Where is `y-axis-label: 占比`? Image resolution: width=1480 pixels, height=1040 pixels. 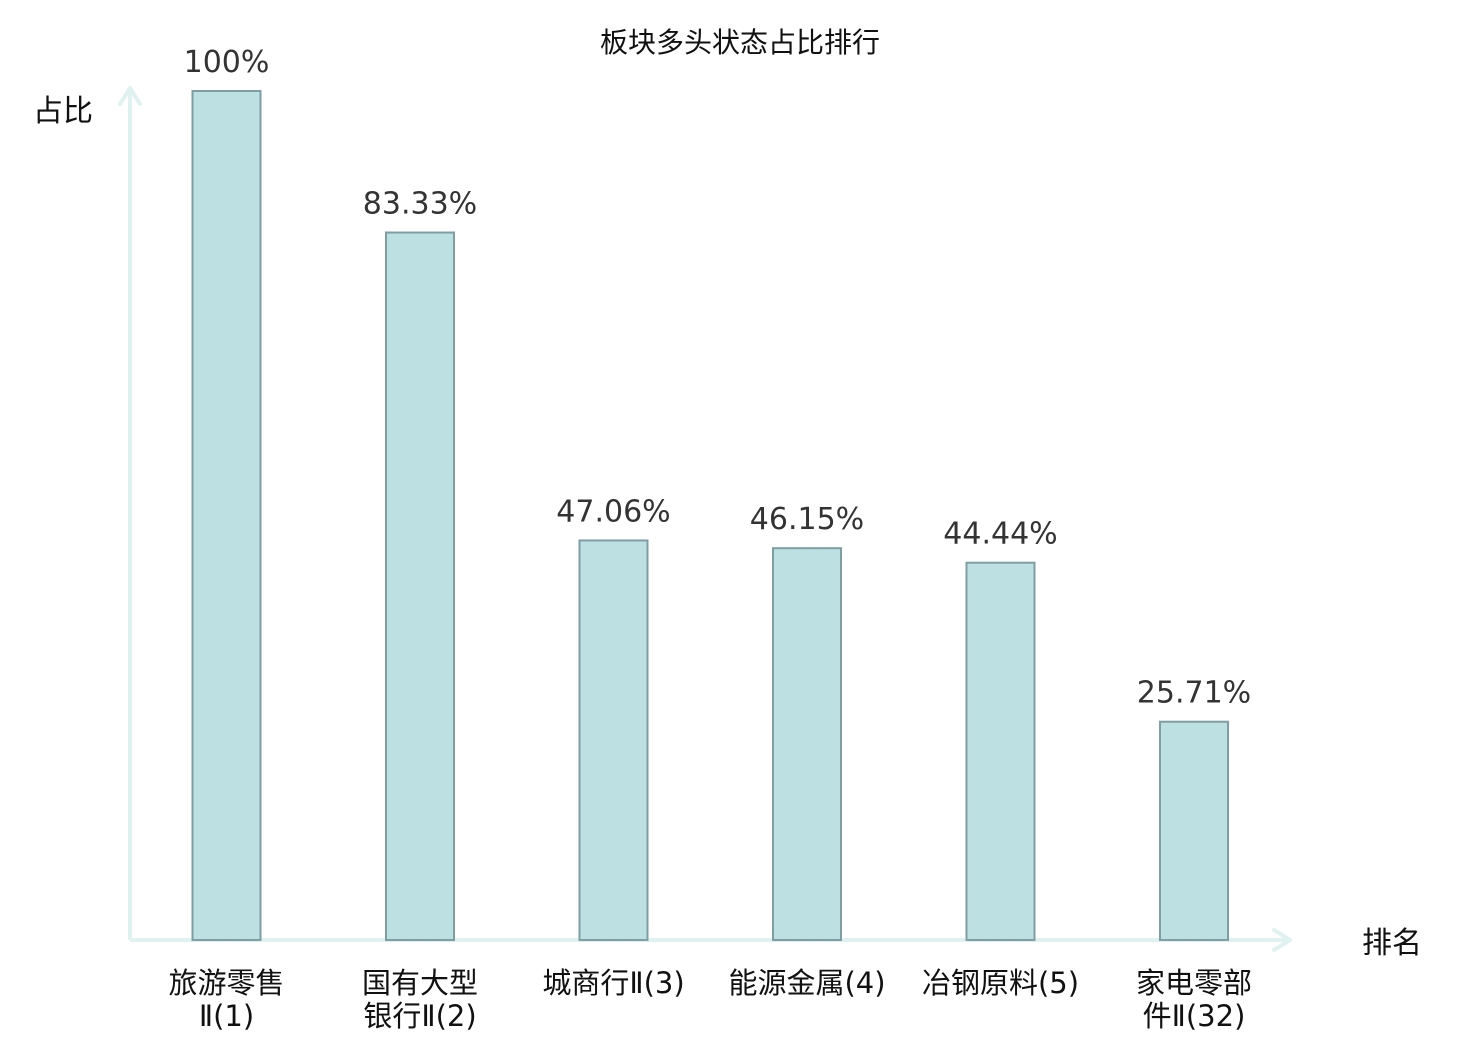 y-axis-label: 占比 is located at coordinates (63, 111).